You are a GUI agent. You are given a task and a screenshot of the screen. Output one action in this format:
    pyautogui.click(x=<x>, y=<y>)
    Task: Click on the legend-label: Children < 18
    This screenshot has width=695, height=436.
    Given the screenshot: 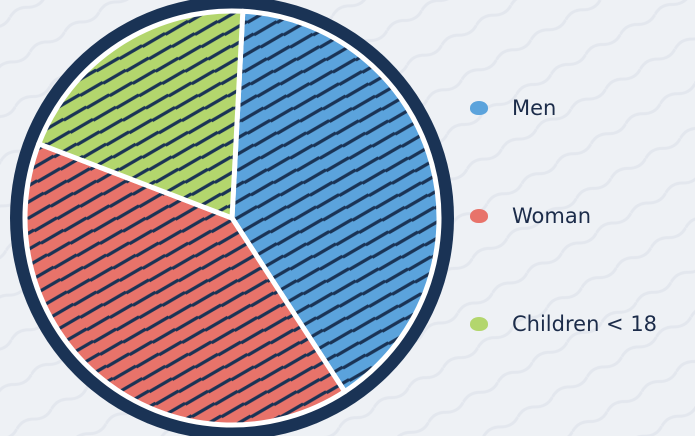 What is the action you would take?
    pyautogui.click(x=585, y=324)
    